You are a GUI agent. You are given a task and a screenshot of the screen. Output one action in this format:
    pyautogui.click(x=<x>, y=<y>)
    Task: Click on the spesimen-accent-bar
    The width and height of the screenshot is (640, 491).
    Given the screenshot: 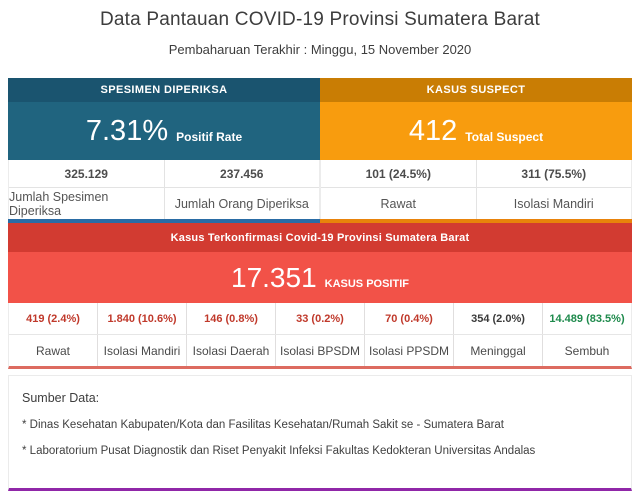 What is the action you would take?
    pyautogui.click(x=164, y=221)
    